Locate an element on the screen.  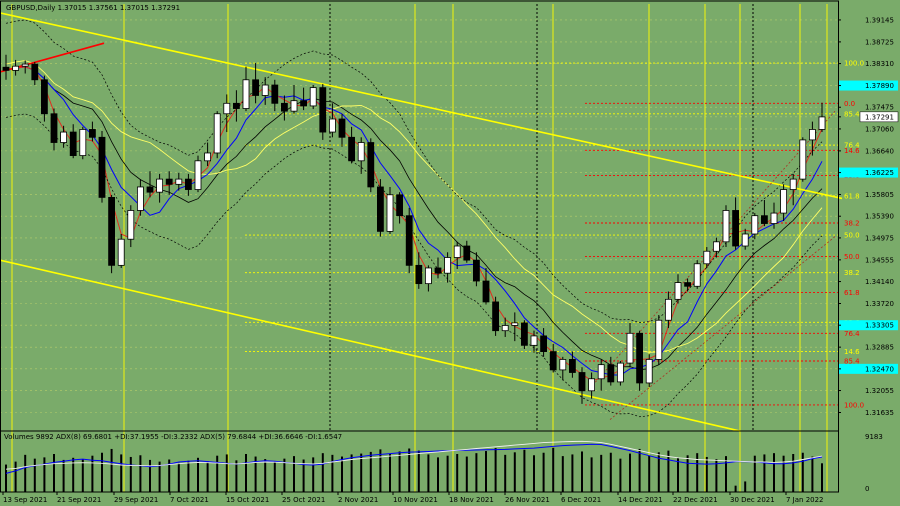
date-tick-label: 7 Jan 2022 is located at coordinates (805, 500).